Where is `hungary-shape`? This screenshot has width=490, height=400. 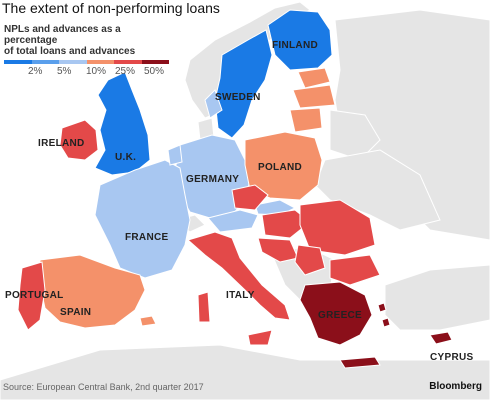 hungary-shape is located at coordinates (286, 224).